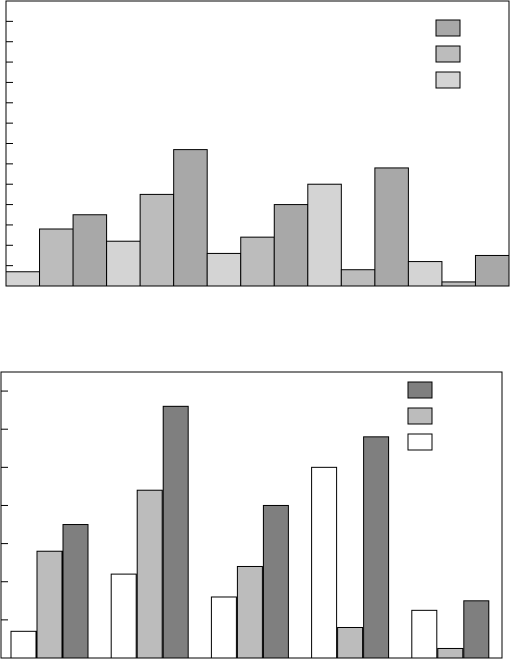 The image size is (510, 659). I want to click on top-legend-swatch-light, so click(448, 80).